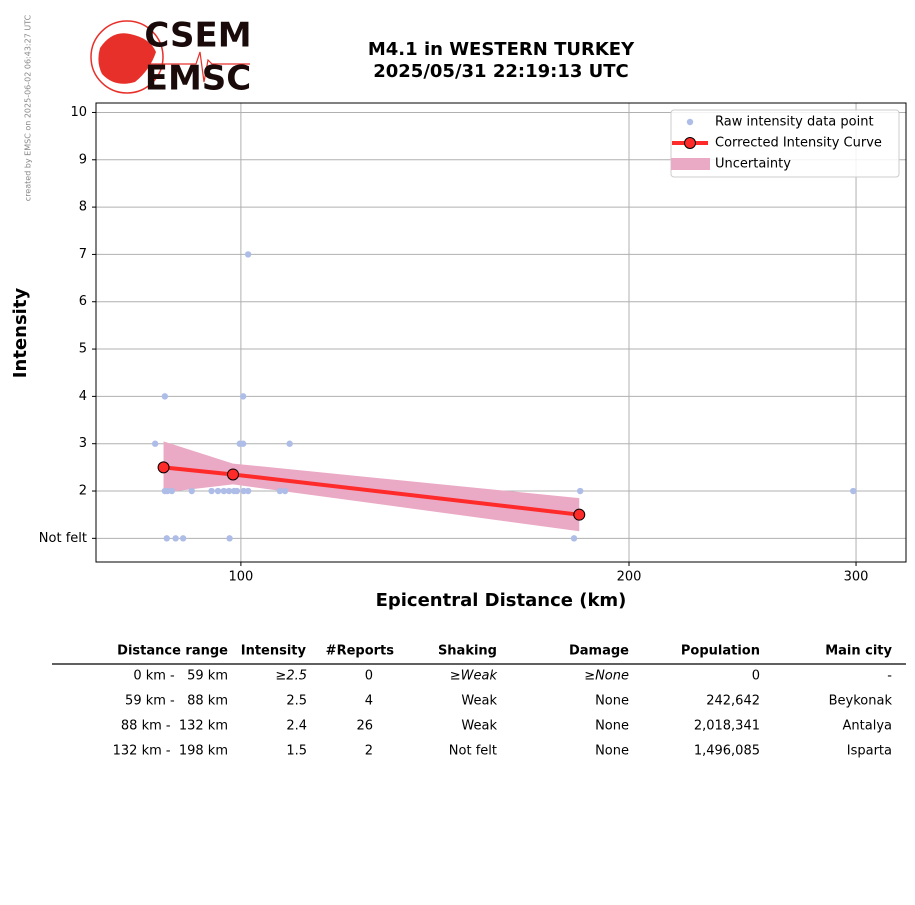 Image resolution: width=915 pixels, height=905 pixels. Describe the element at coordinates (63, 538) in the screenshot. I see `y-tick-label: Not felt` at that location.